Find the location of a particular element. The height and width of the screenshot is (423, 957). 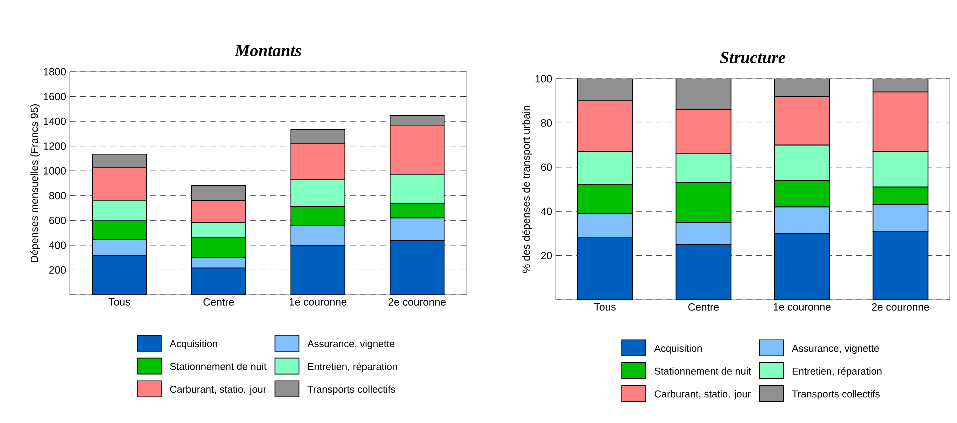

y-tick-label: 1600 is located at coordinates (55, 96).